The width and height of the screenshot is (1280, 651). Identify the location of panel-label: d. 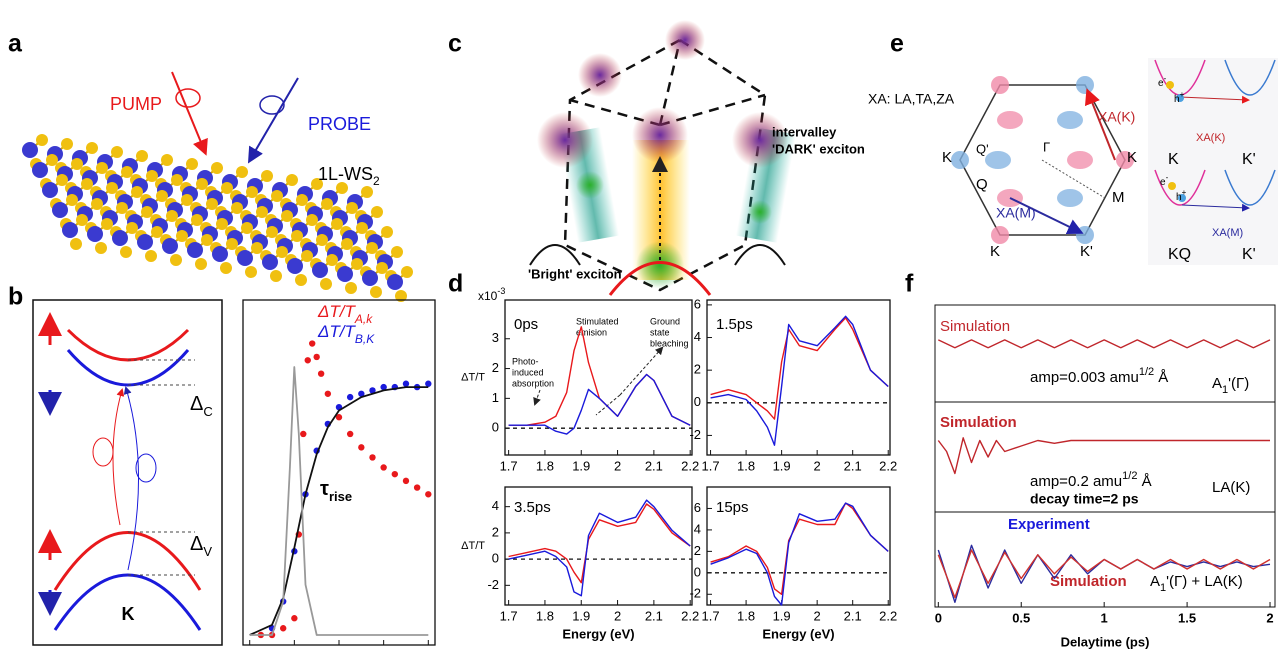
(455, 284).